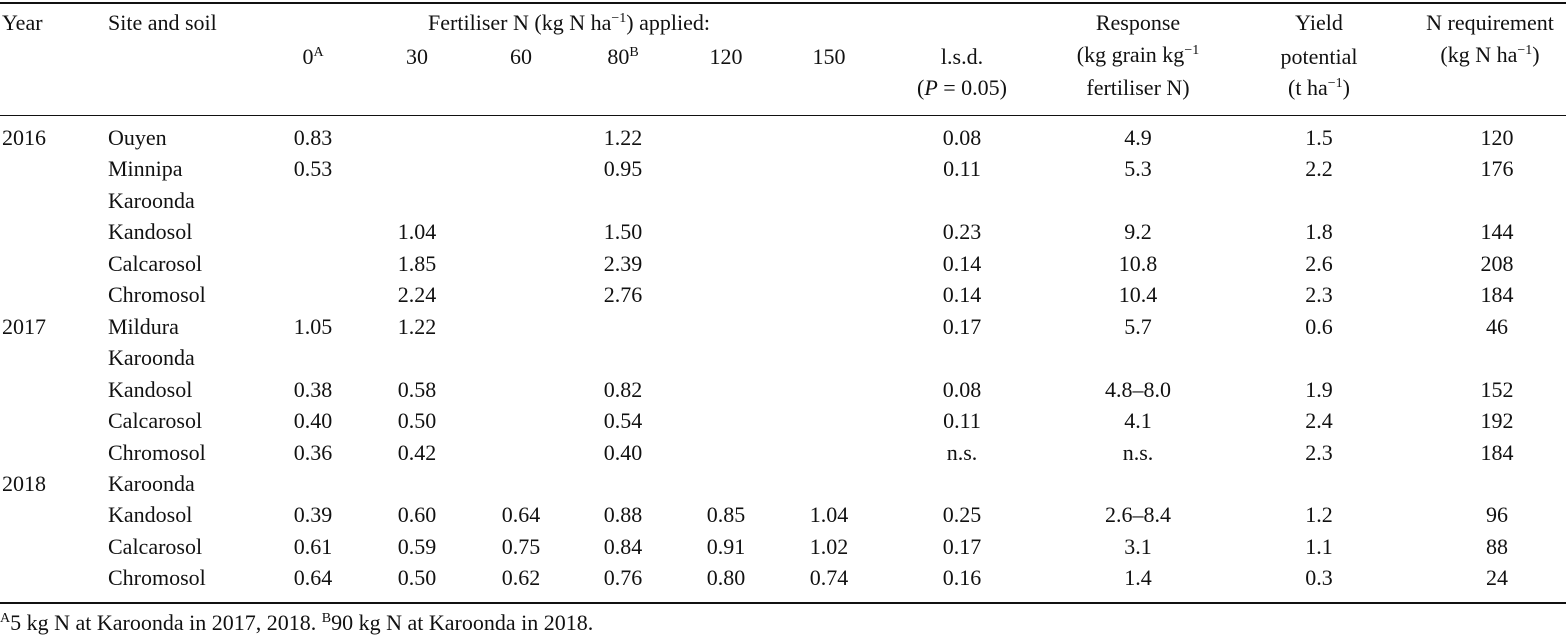 The image size is (1566, 642). What do you see at coordinates (1497, 326) in the screenshot?
I see `cell-n-requirement: 46` at bounding box center [1497, 326].